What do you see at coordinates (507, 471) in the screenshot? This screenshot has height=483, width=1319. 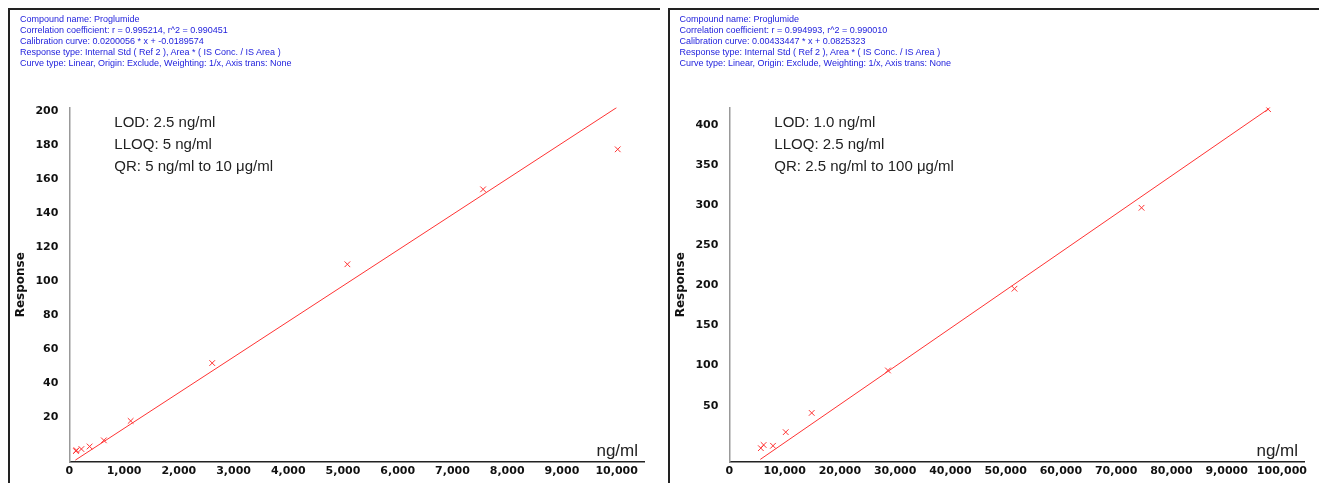 I see `x-tick-label: 8,000` at bounding box center [507, 471].